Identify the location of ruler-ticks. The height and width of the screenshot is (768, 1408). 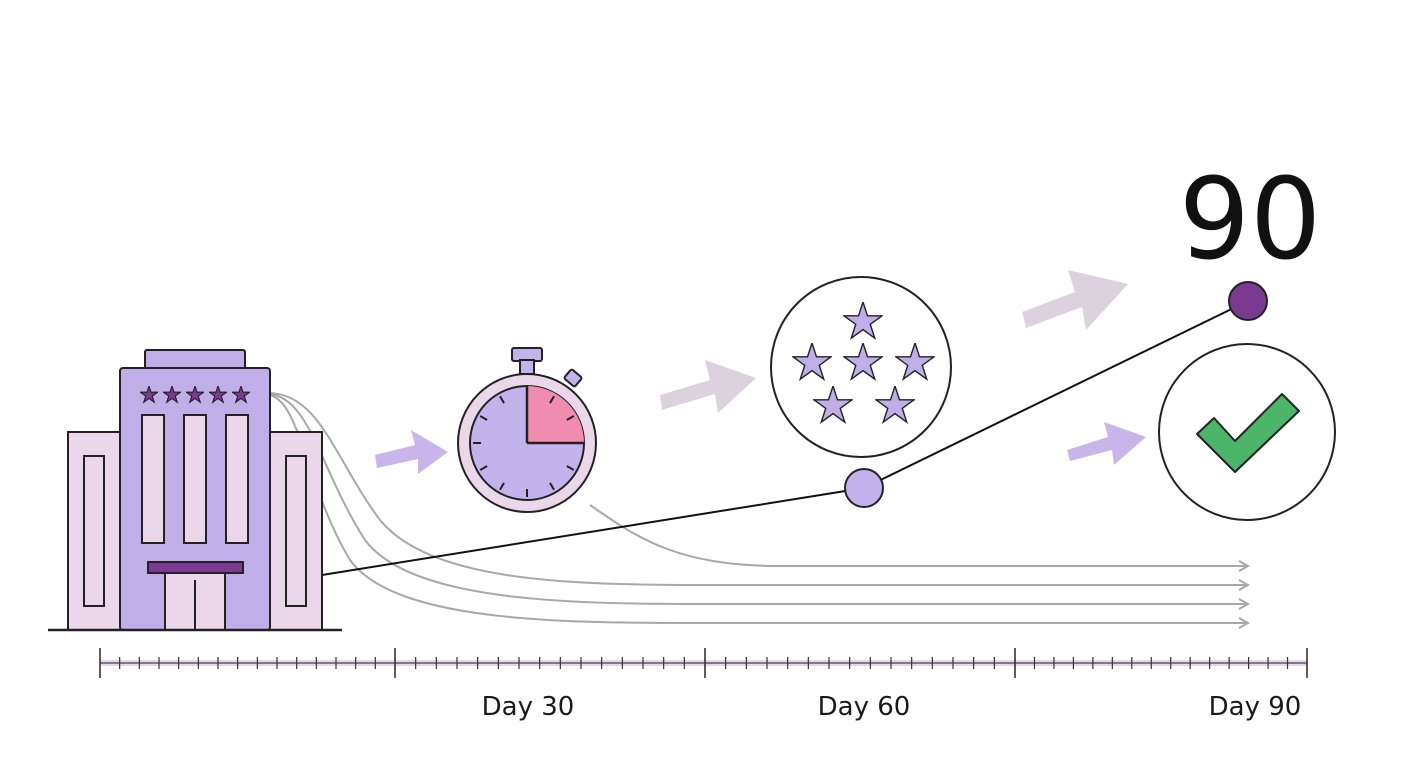
(703, 663).